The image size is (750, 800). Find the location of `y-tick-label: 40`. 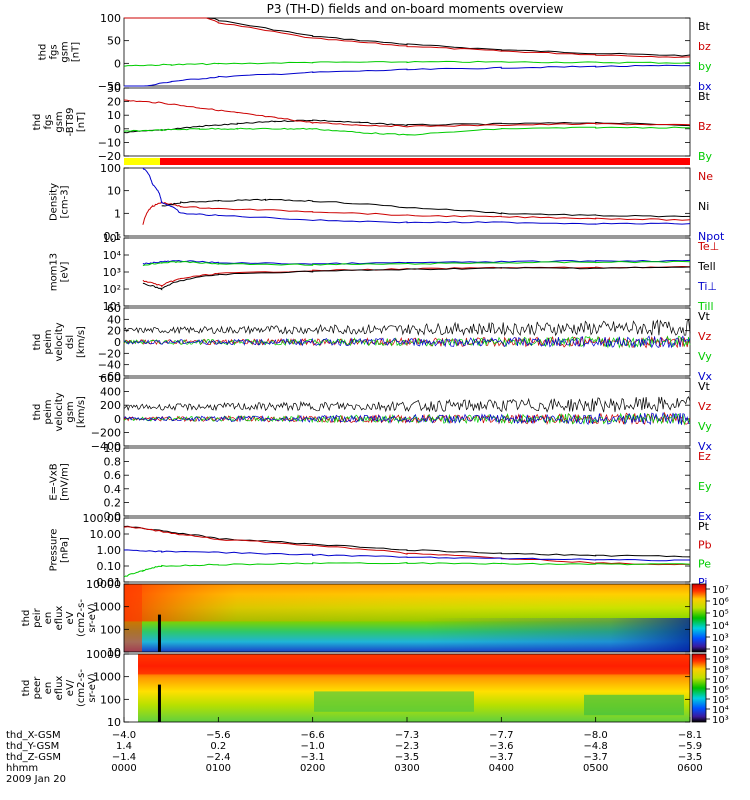

y-tick-label: 40 is located at coordinates (114, 319).